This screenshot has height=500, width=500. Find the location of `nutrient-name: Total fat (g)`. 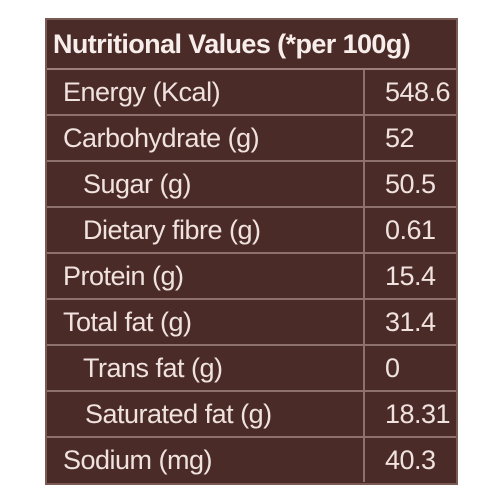

nutrient-name: Total fat (g) is located at coordinates (206, 322).